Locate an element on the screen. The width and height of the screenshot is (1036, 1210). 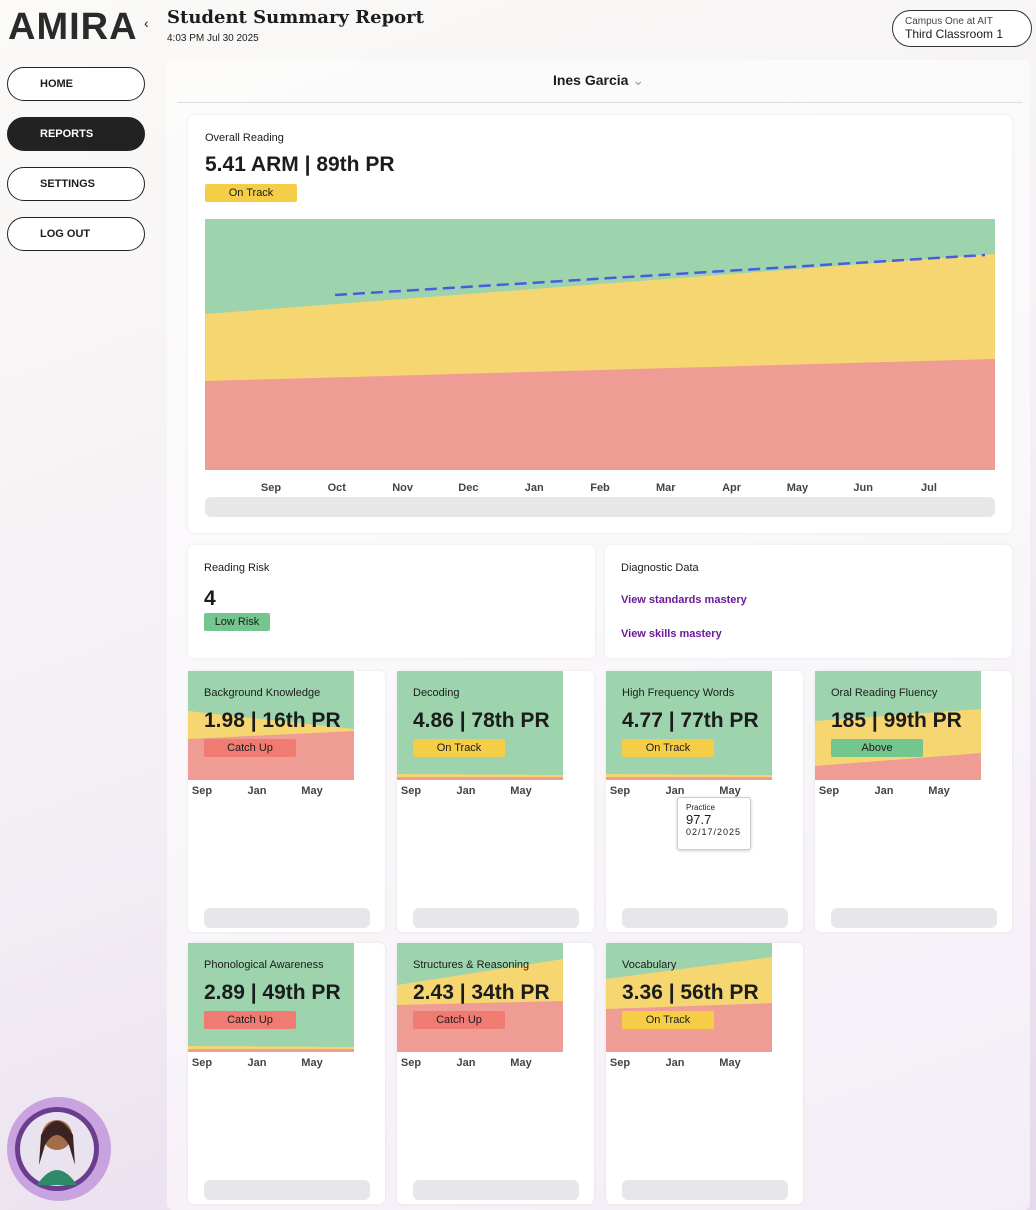
risk-value: 4 is located at coordinates (210, 598).